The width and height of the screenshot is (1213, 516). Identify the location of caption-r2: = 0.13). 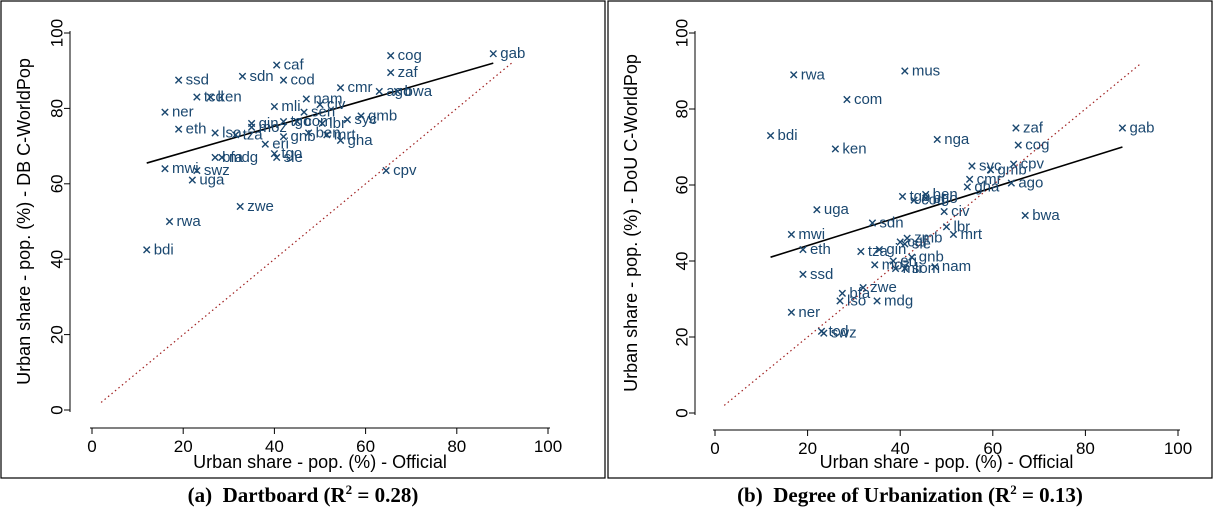
(1049, 495).